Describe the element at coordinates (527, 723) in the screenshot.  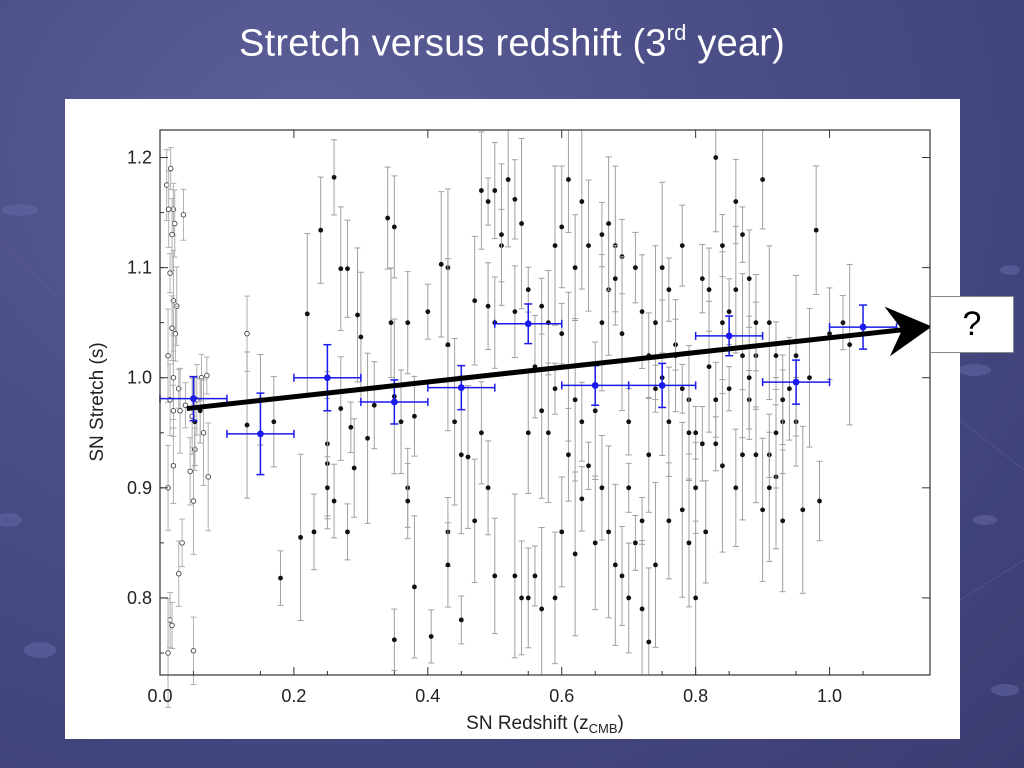
I see `x-axis-label-main: SN Redshift (z` at that location.